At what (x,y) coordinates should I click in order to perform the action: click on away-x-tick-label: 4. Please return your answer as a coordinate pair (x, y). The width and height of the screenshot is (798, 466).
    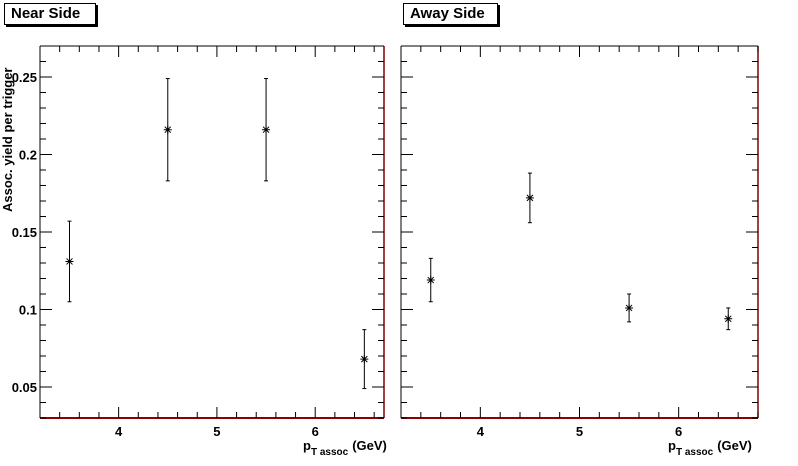
    Looking at the image, I should click on (481, 431).